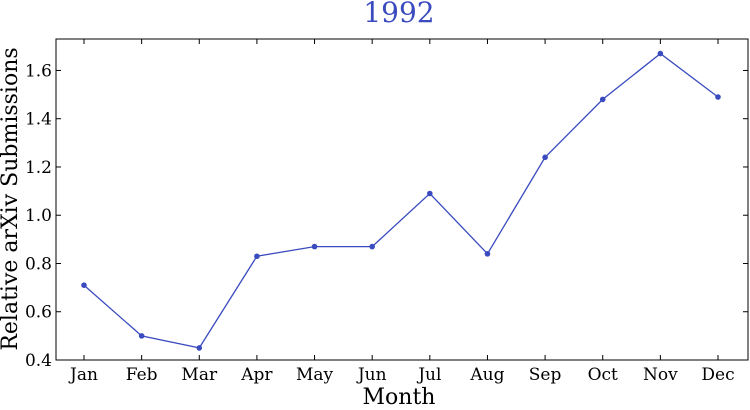  Describe the element at coordinates (545, 375) in the screenshot. I see `x-tick-label: Sep` at that location.